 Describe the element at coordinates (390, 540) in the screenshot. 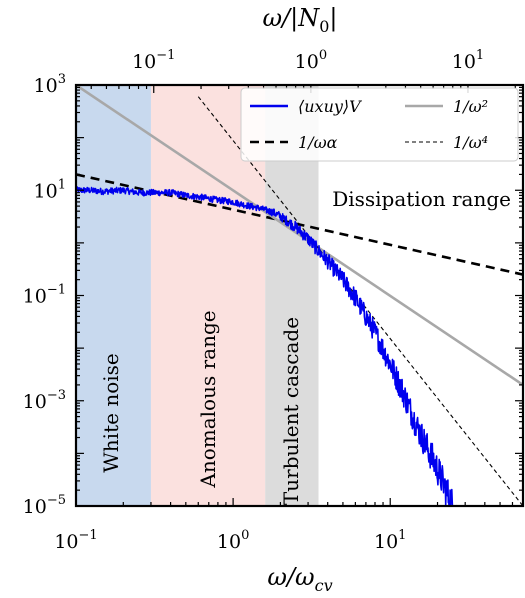

I see `x-tick-label: 10¹` at that location.